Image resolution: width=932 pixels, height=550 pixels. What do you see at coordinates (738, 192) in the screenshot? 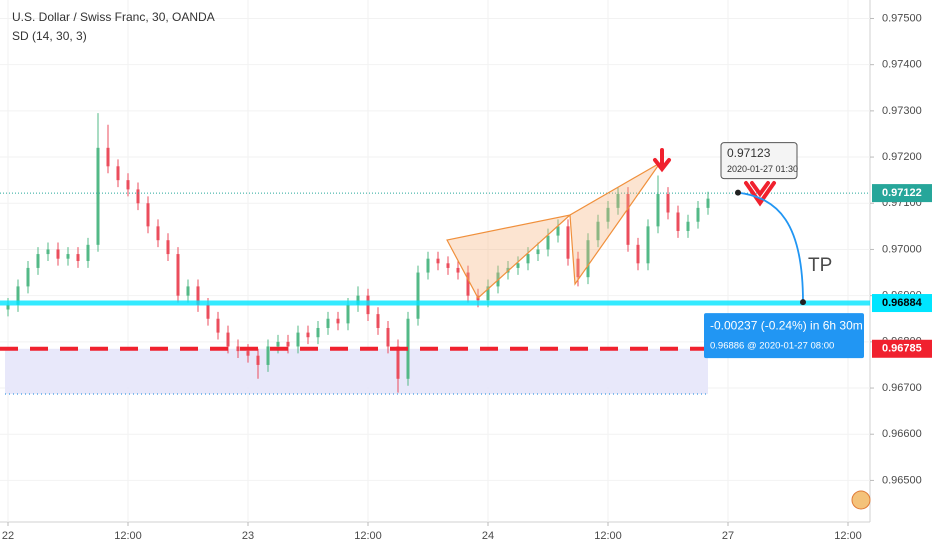
I see `projection-start` at bounding box center [738, 192].